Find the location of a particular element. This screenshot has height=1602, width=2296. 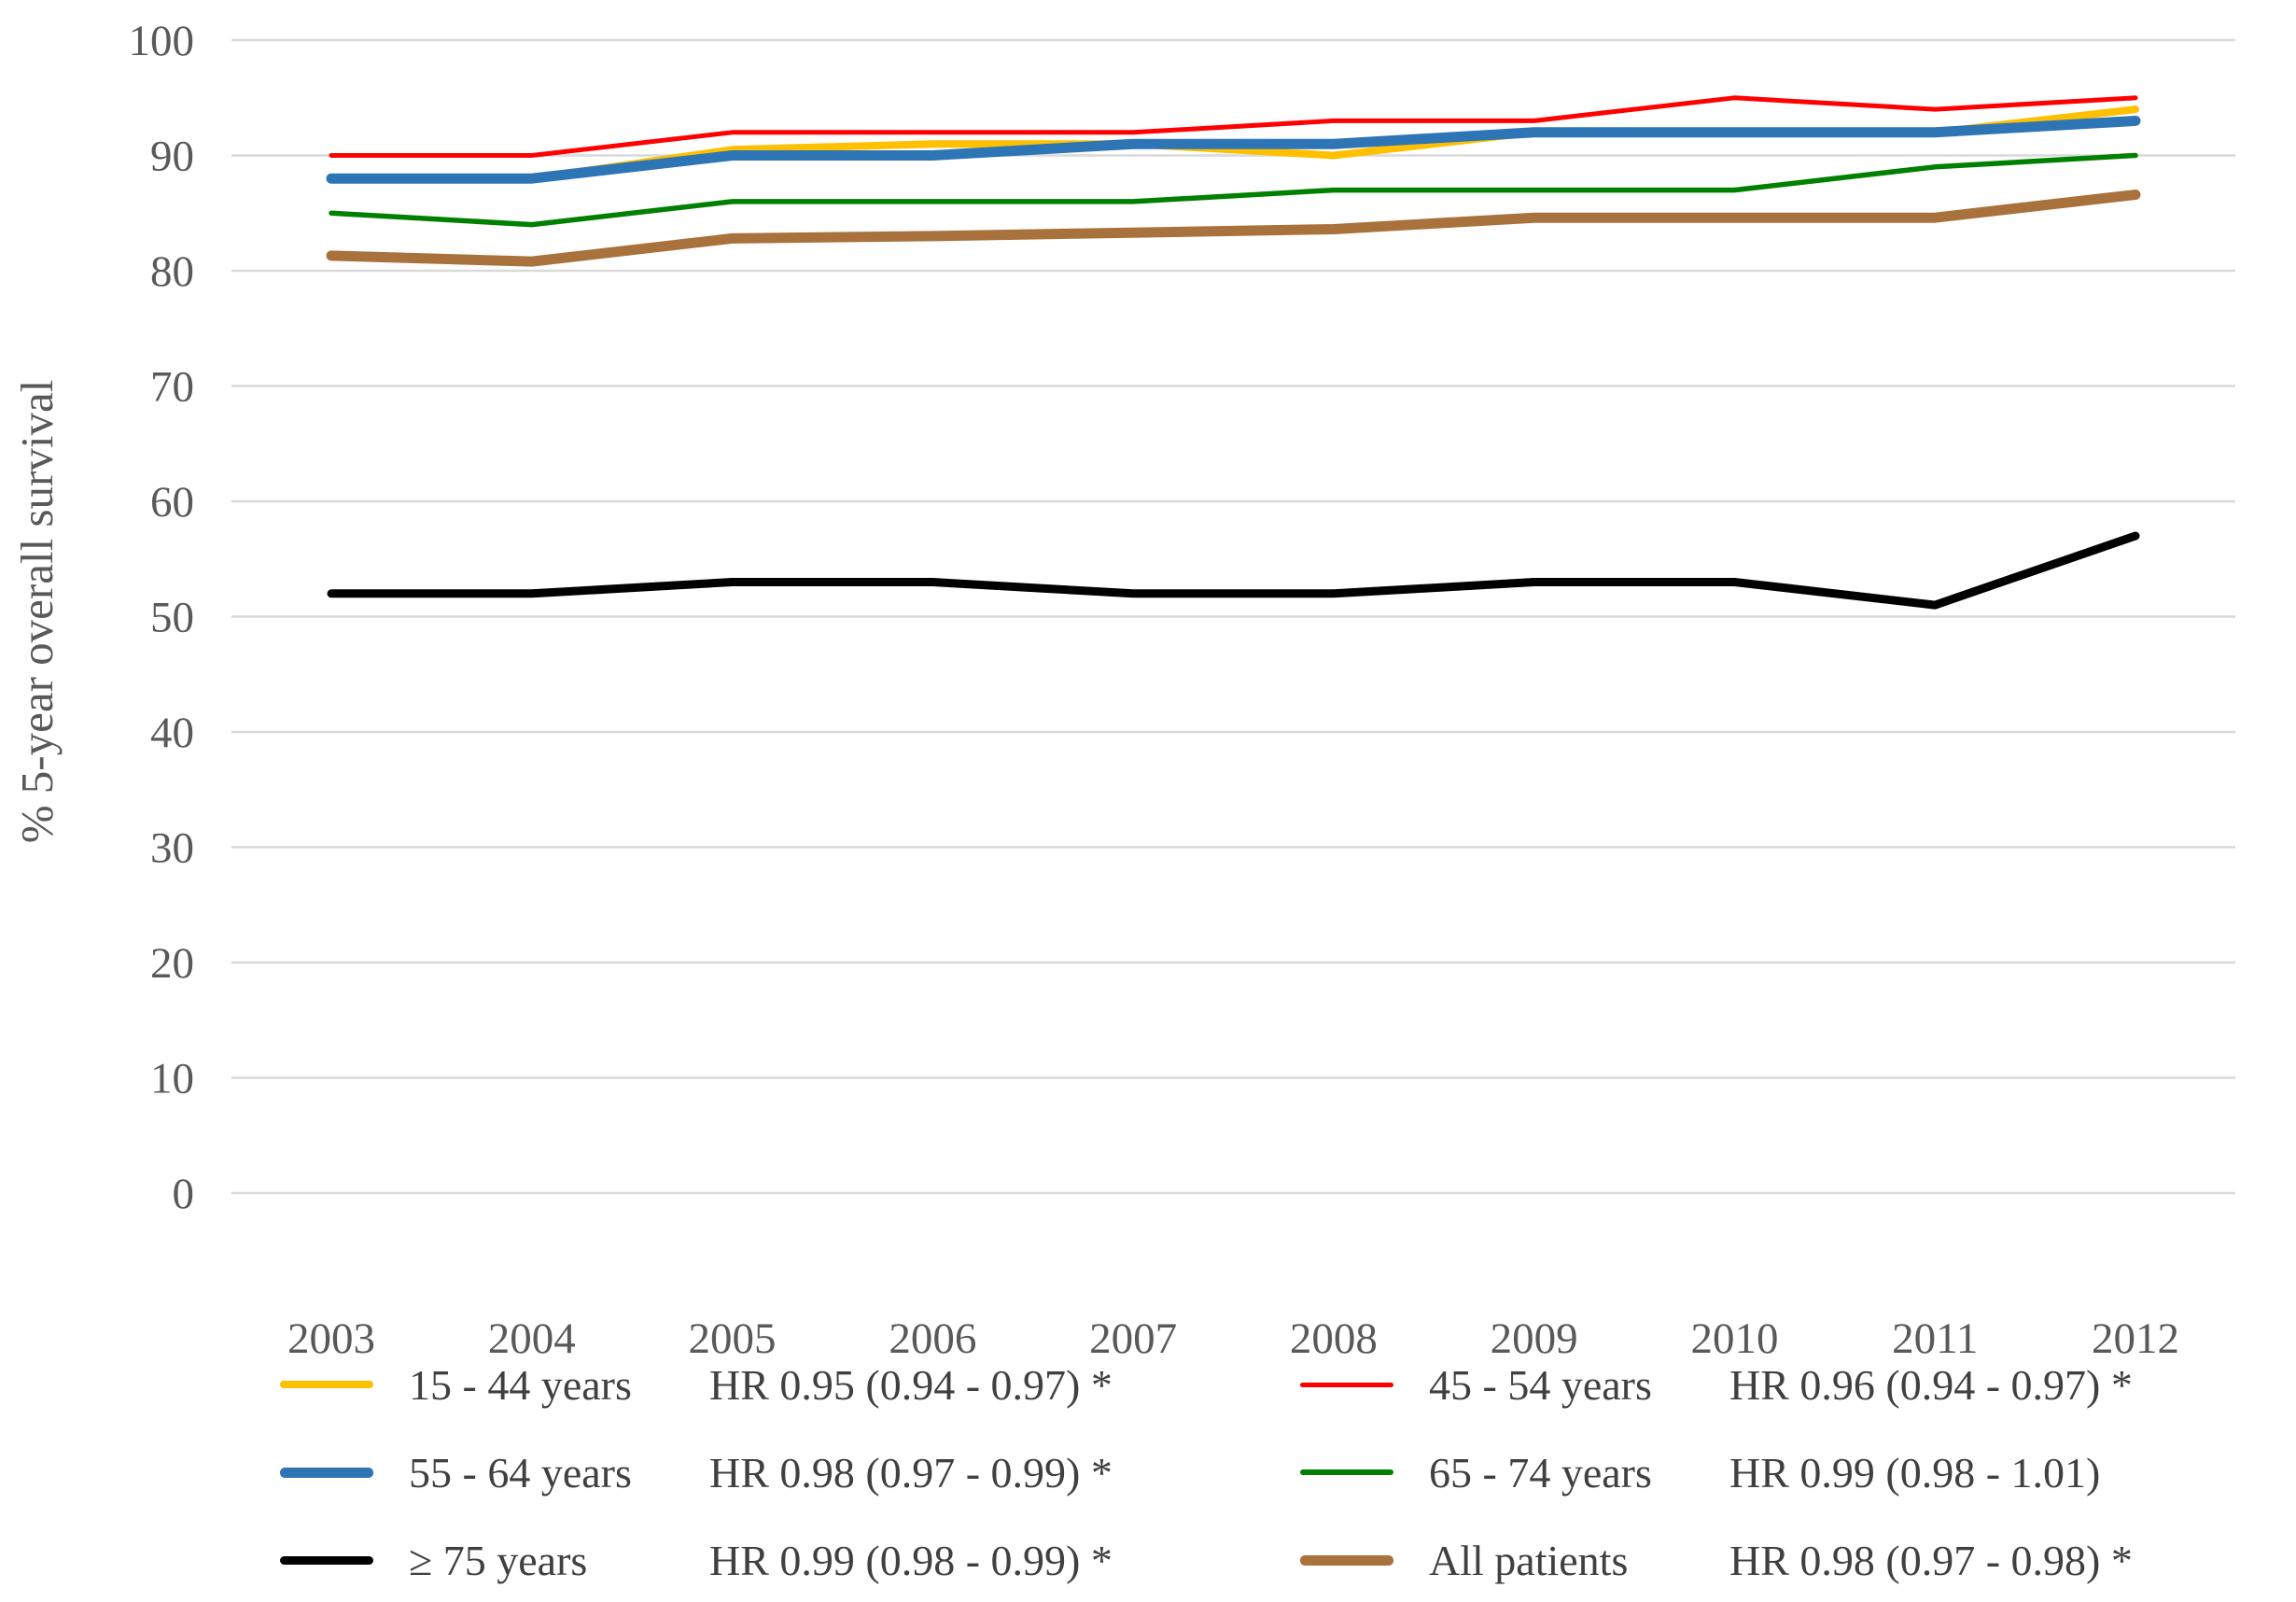

y-tick-label: 80 is located at coordinates (172, 271).